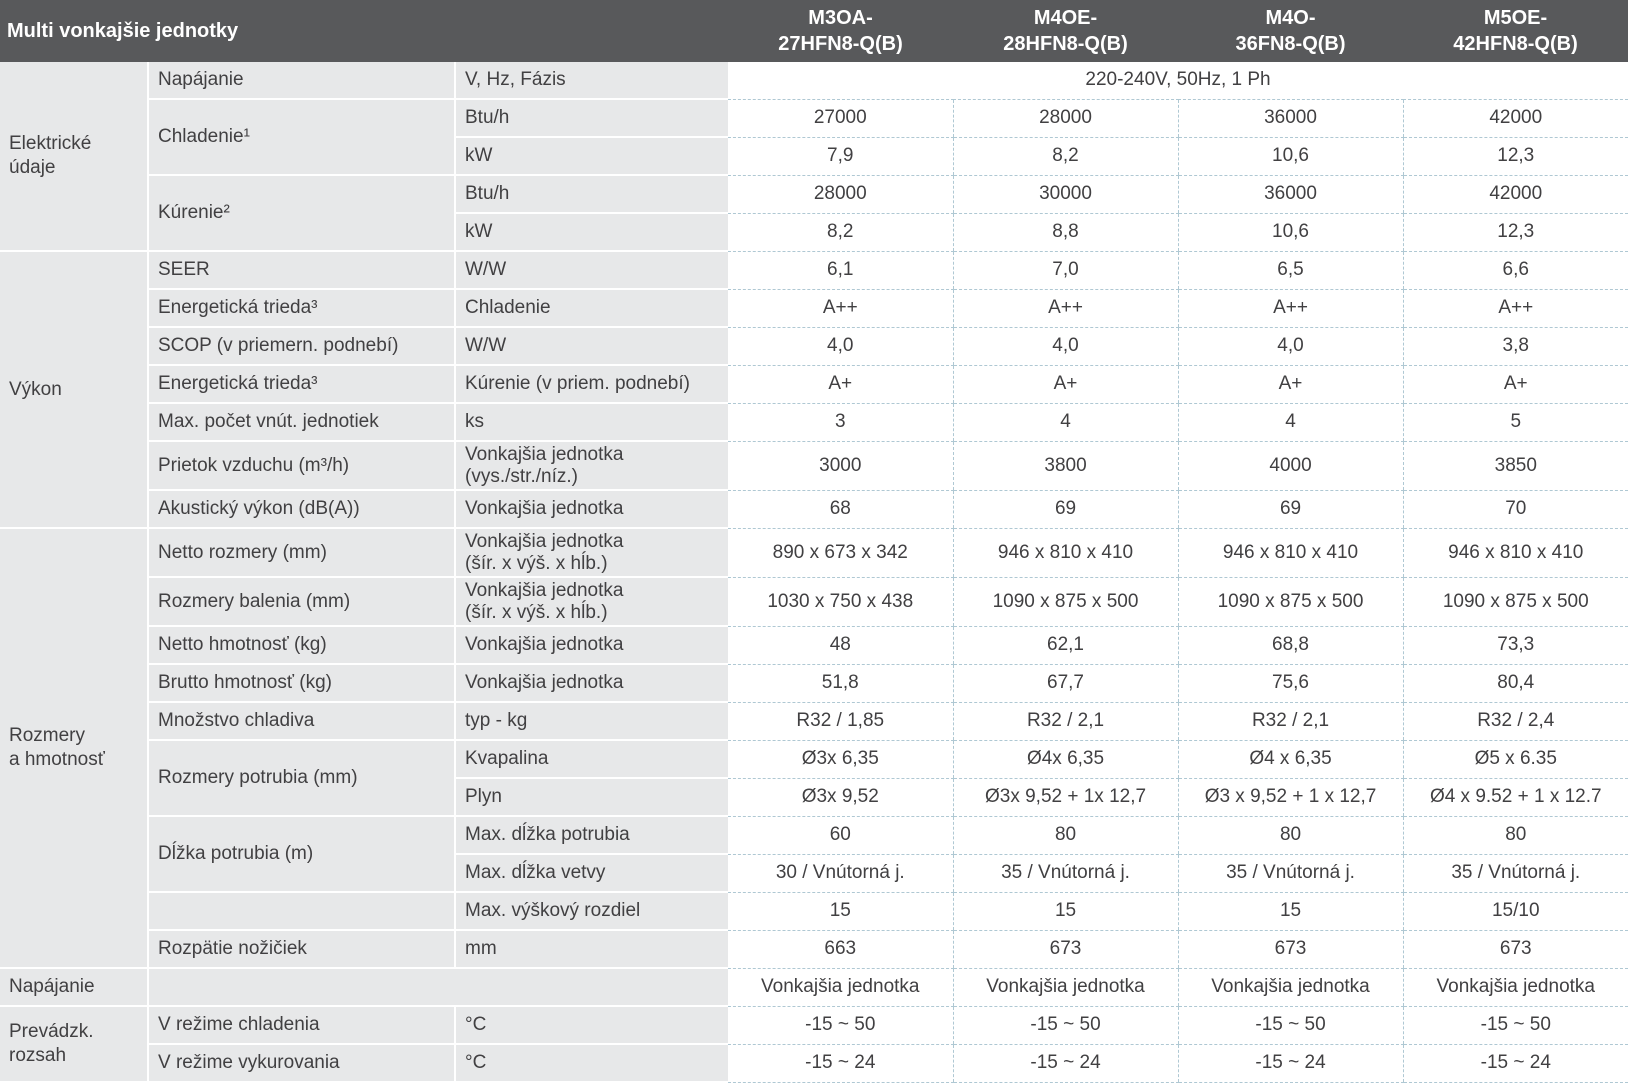  I want to click on value-cell: 68,8, so click(1290, 645).